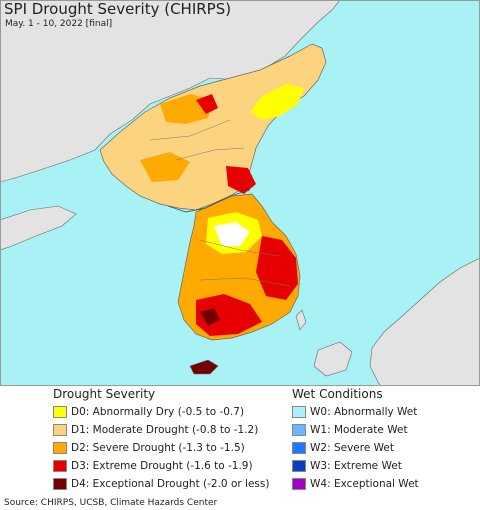 The height and width of the screenshot is (510, 480). Describe the element at coordinates (337, 394) in the screenshot. I see `legend-wet-title: Wet Conditions` at that location.